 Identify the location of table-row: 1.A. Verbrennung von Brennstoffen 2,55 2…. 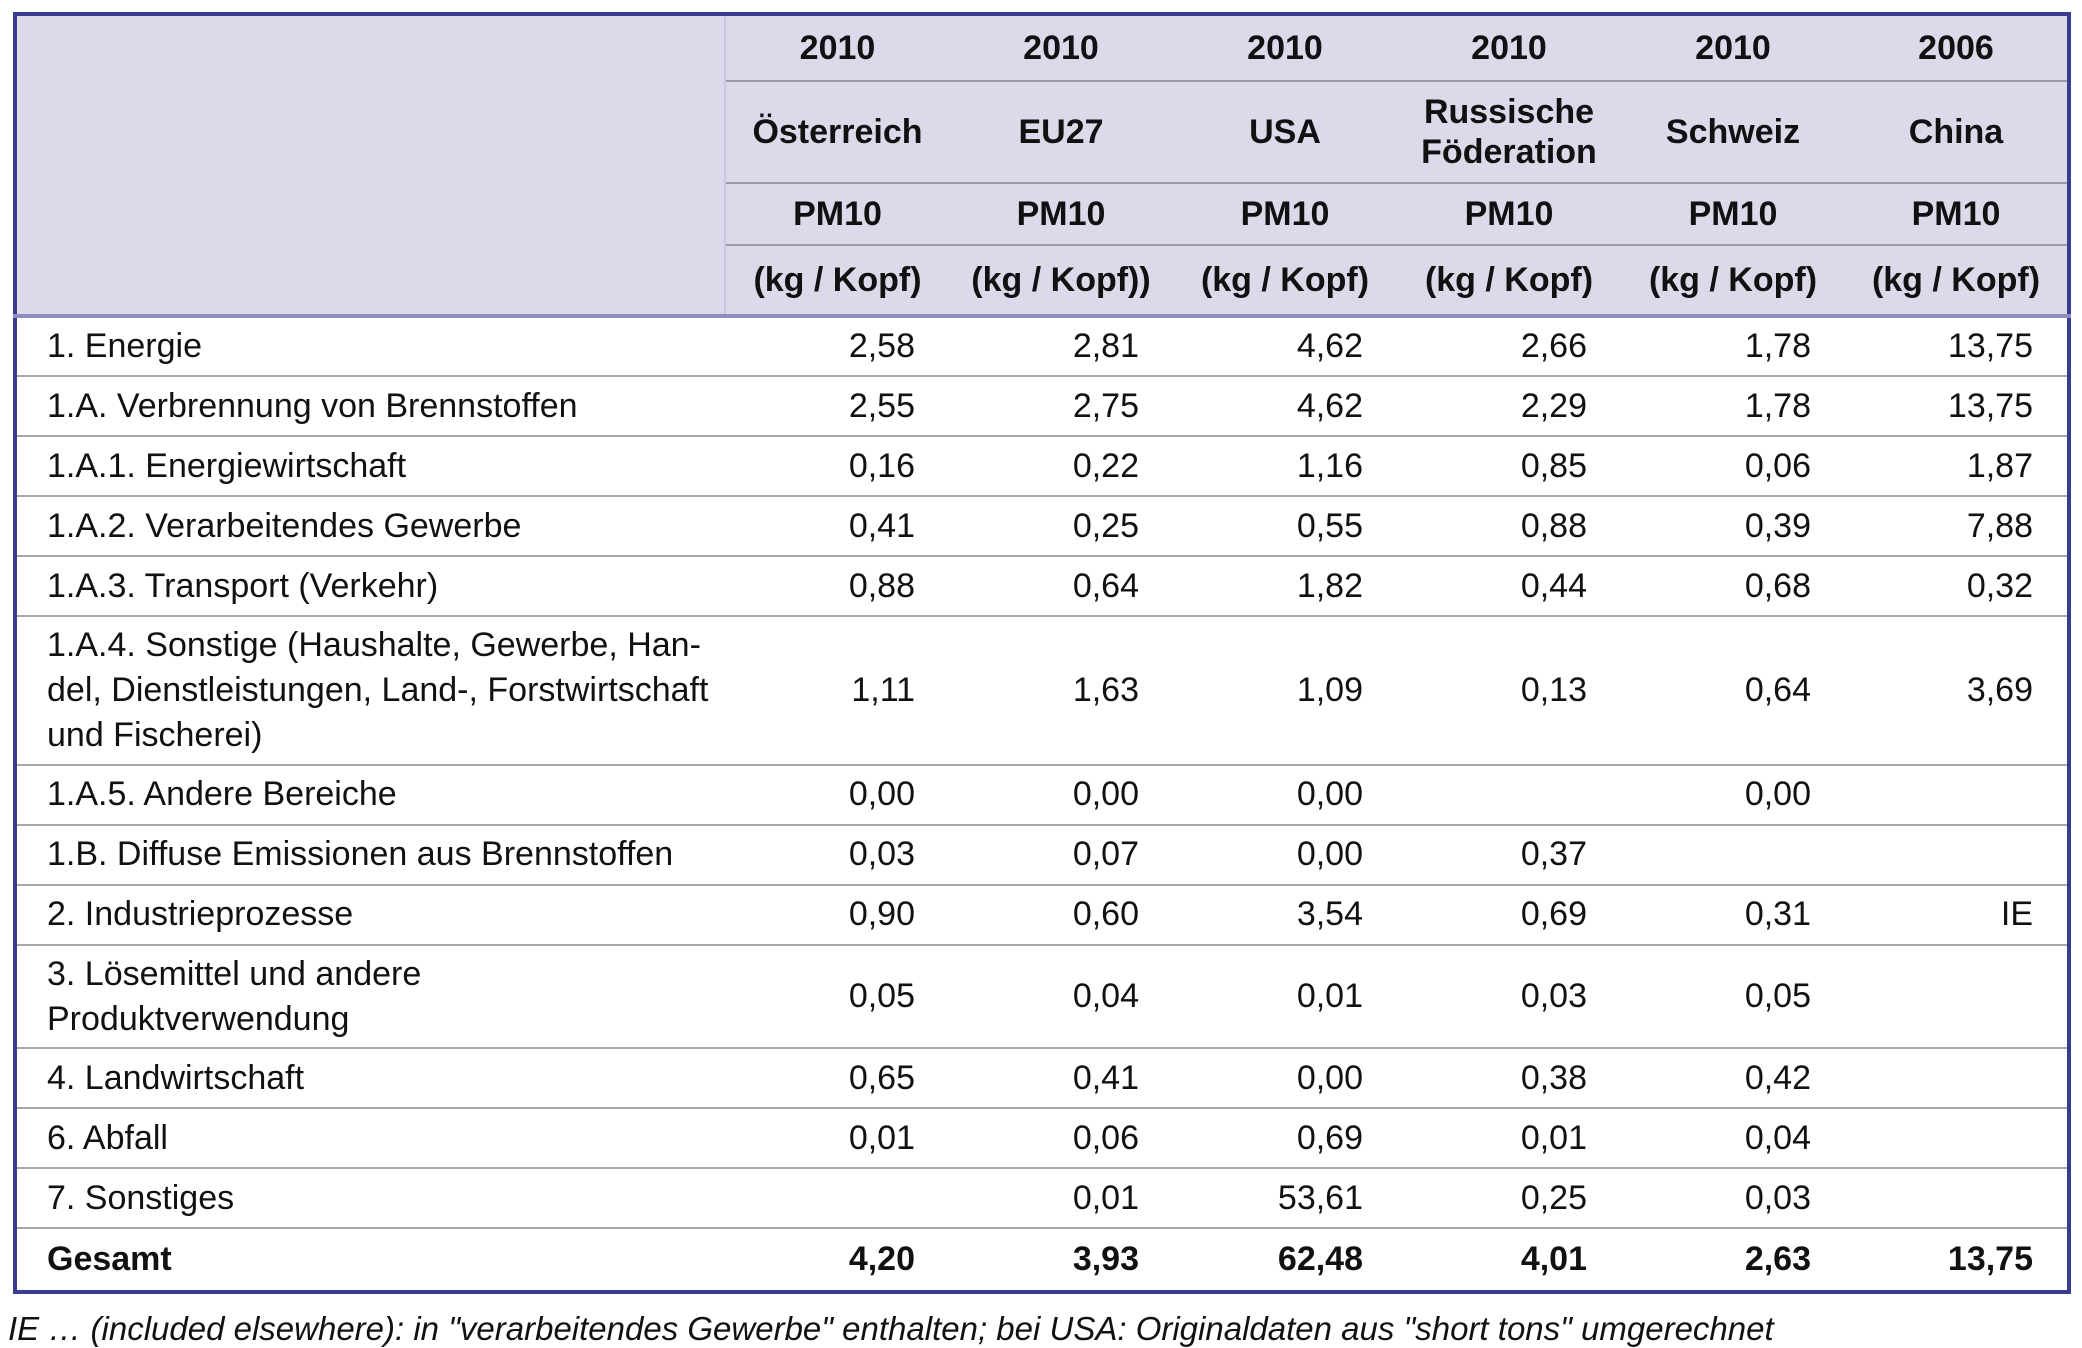
(1042, 405).